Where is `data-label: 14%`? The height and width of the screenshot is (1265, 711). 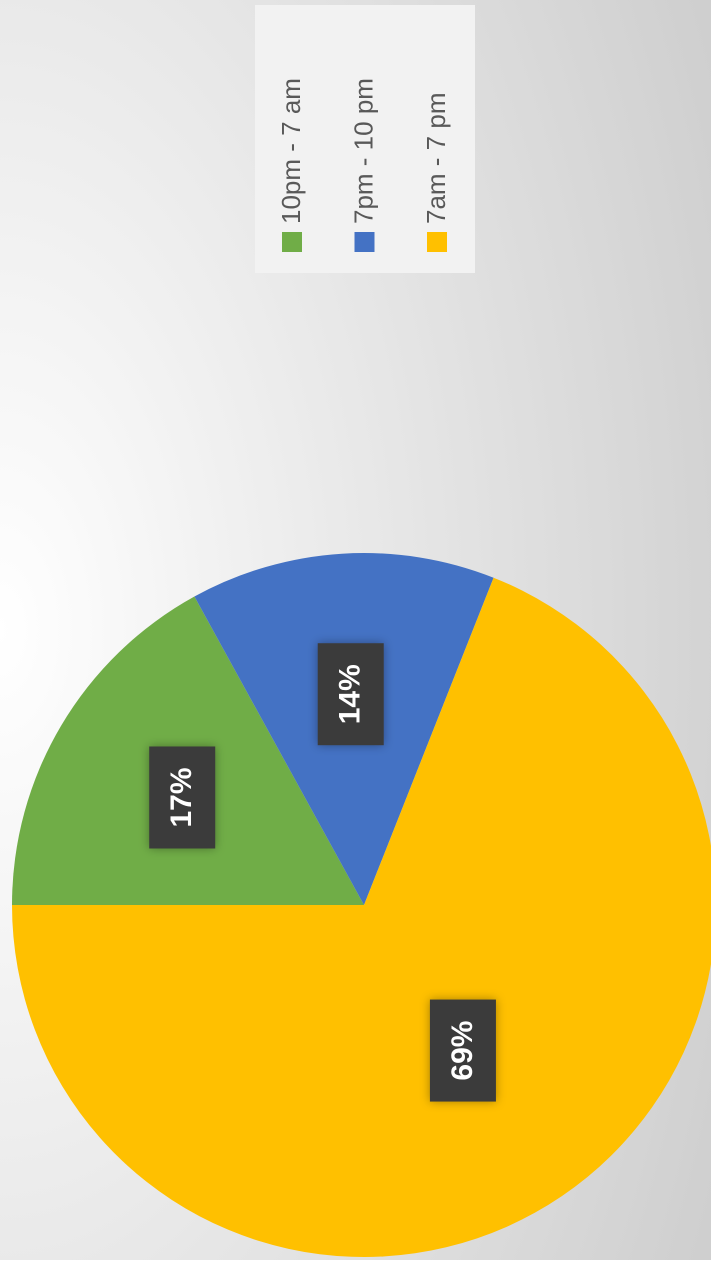 data-label: 14% is located at coordinates (350, 694).